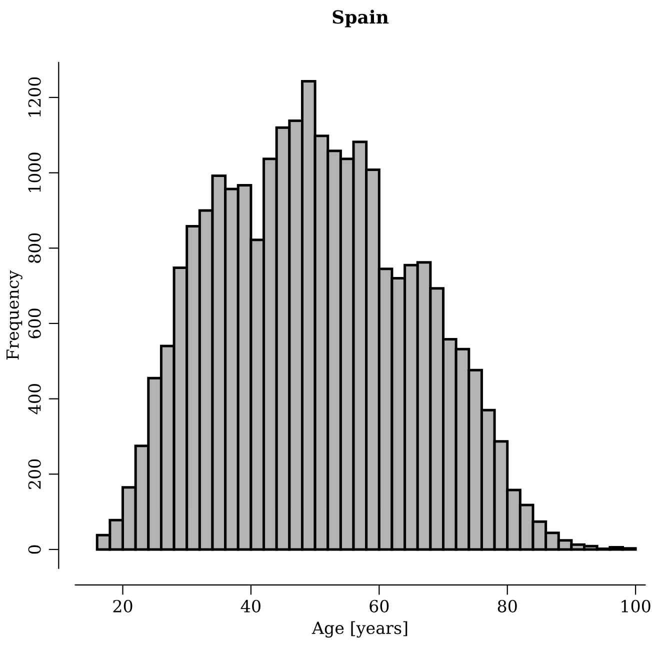  Describe the element at coordinates (34, 323) in the screenshot. I see `y-tick-label: 600` at that location.